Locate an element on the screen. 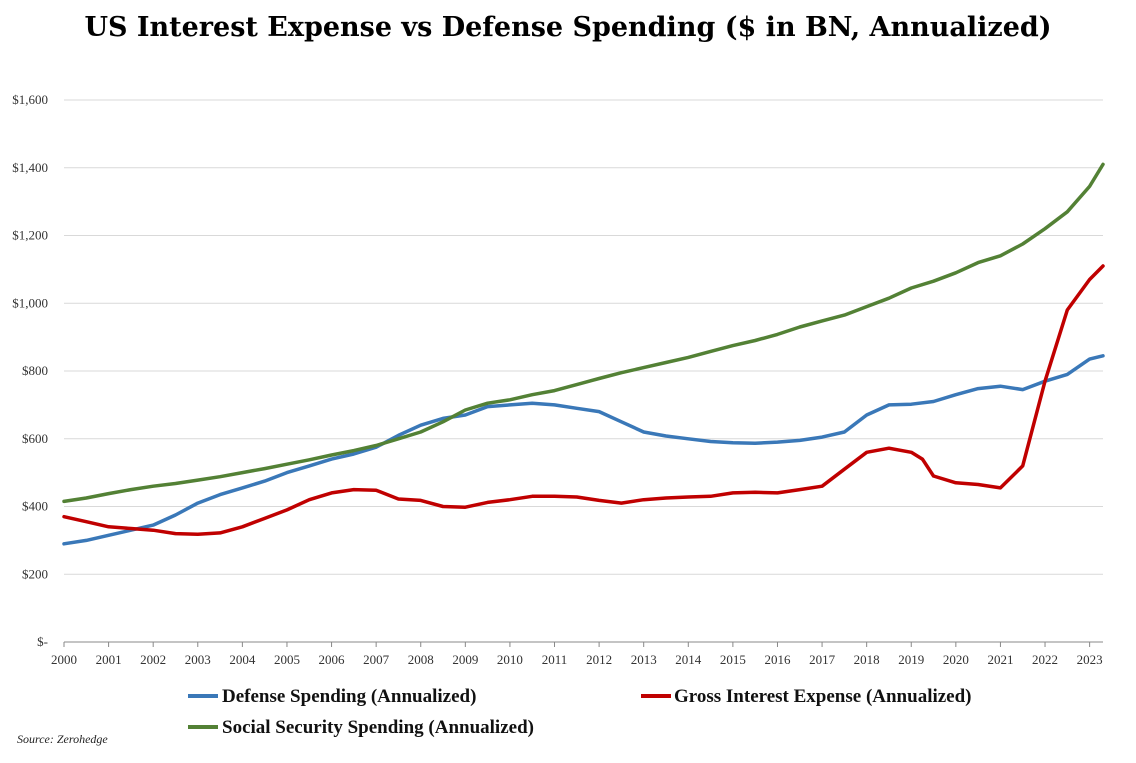  y-tick-label: $200 is located at coordinates (35, 573).